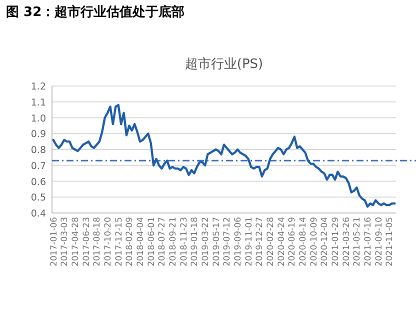  What do you see at coordinates (217, 241) in the screenshot?
I see `x-tick-label: 2019-05-17` at bounding box center [217, 241].